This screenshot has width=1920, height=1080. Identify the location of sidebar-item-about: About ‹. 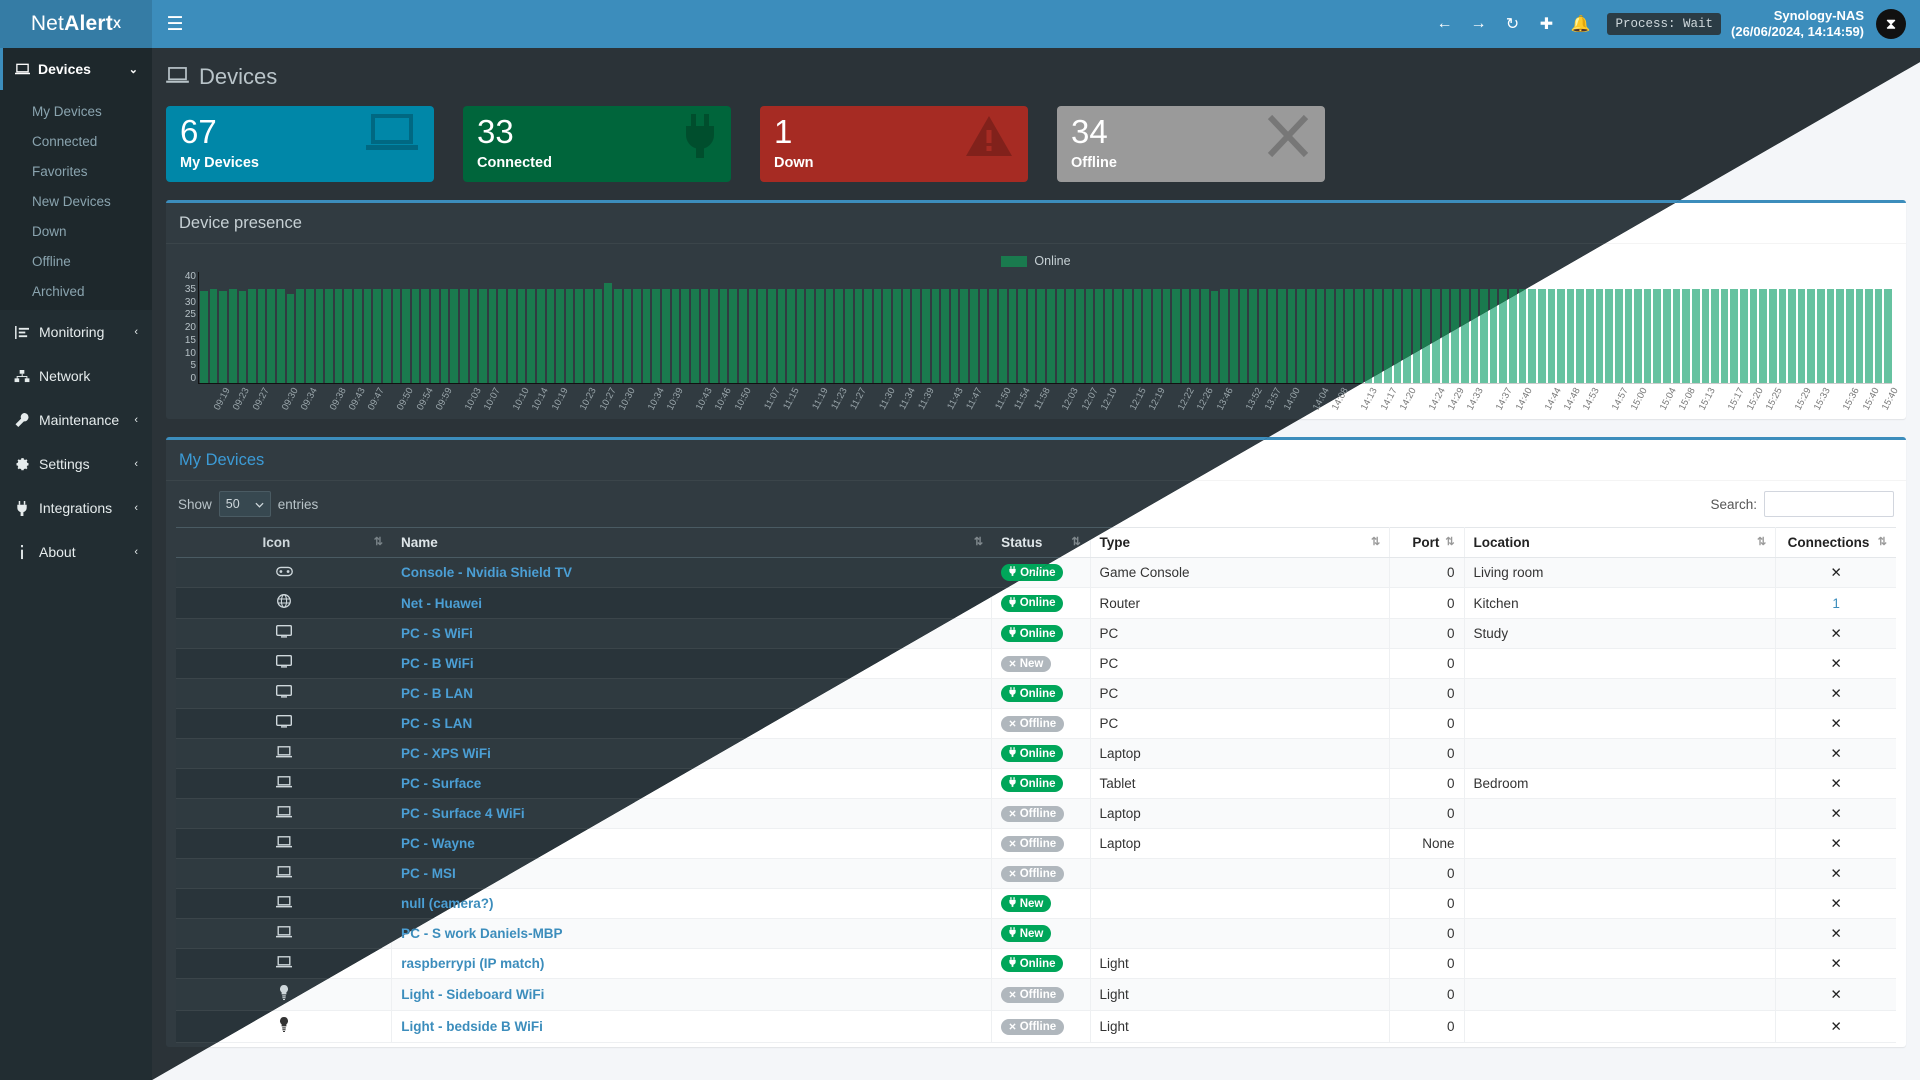
(76, 552).